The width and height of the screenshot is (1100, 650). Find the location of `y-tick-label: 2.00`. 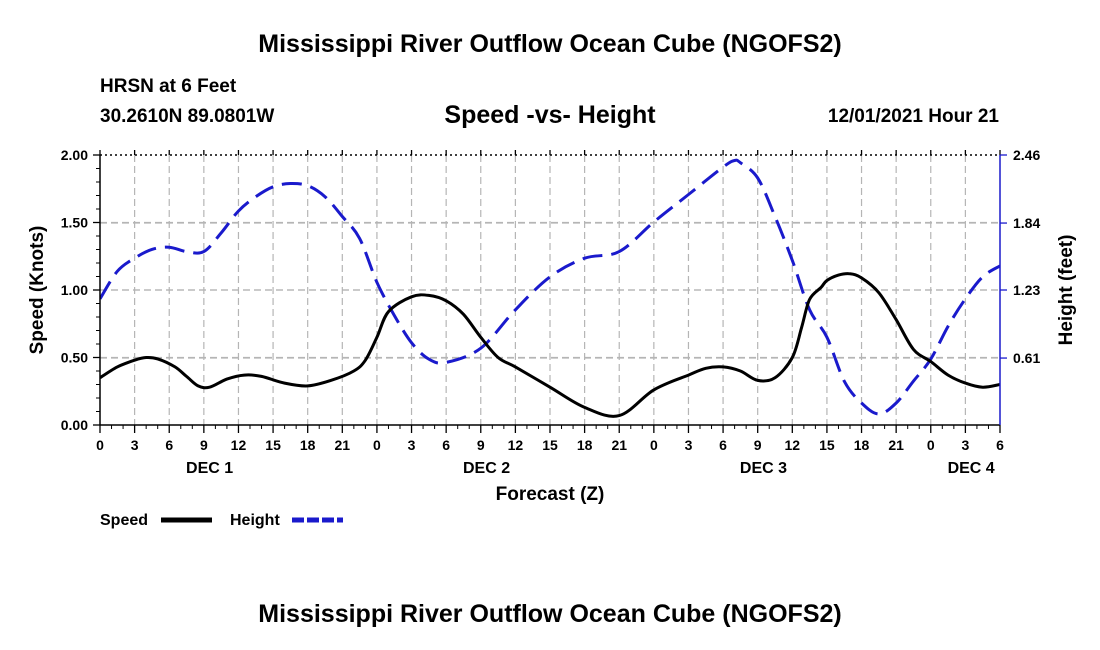

y-tick-label: 2.00 is located at coordinates (74, 155).